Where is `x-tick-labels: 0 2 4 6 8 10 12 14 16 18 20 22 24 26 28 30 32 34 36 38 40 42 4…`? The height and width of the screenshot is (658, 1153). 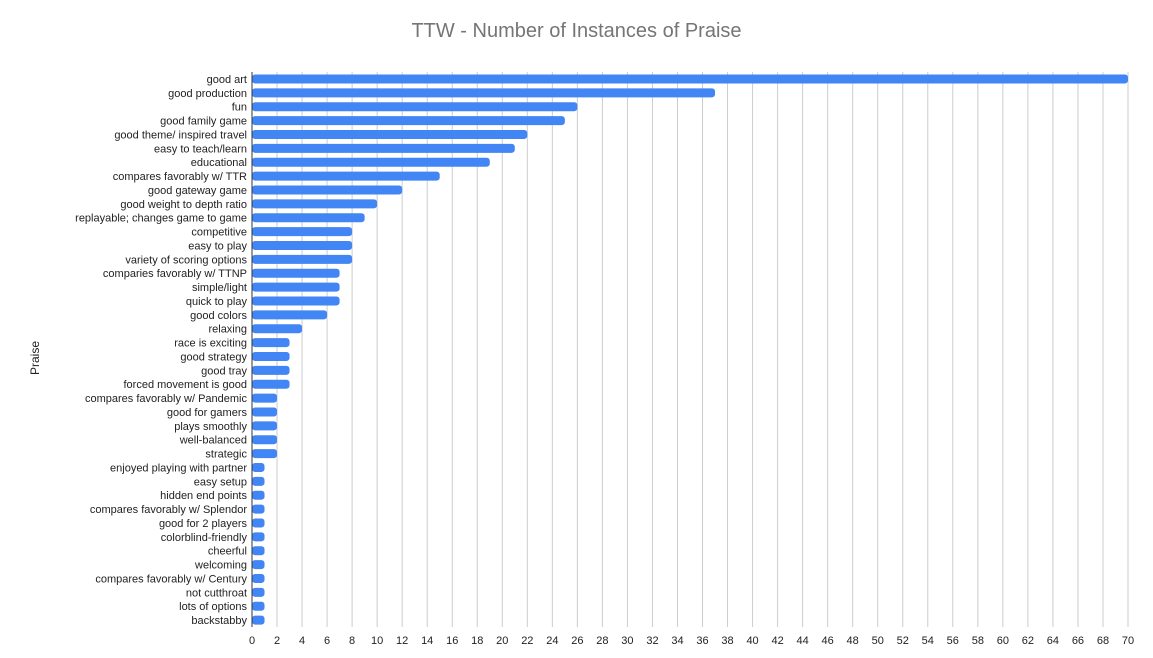 x-tick-labels: 0 2 4 6 8 10 12 14 16 18 20 22 24 26 28 30 32 34 36 38 40 42 4… is located at coordinates (691, 641).